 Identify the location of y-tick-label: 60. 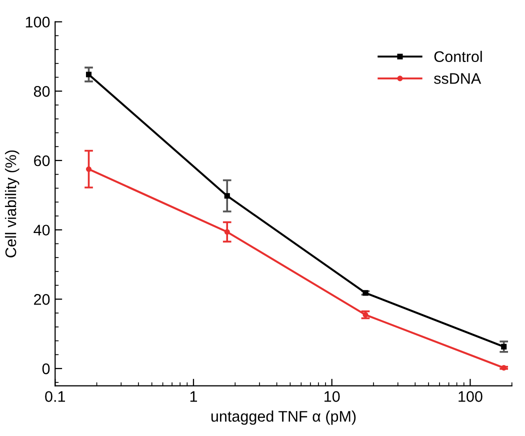
(42, 160).